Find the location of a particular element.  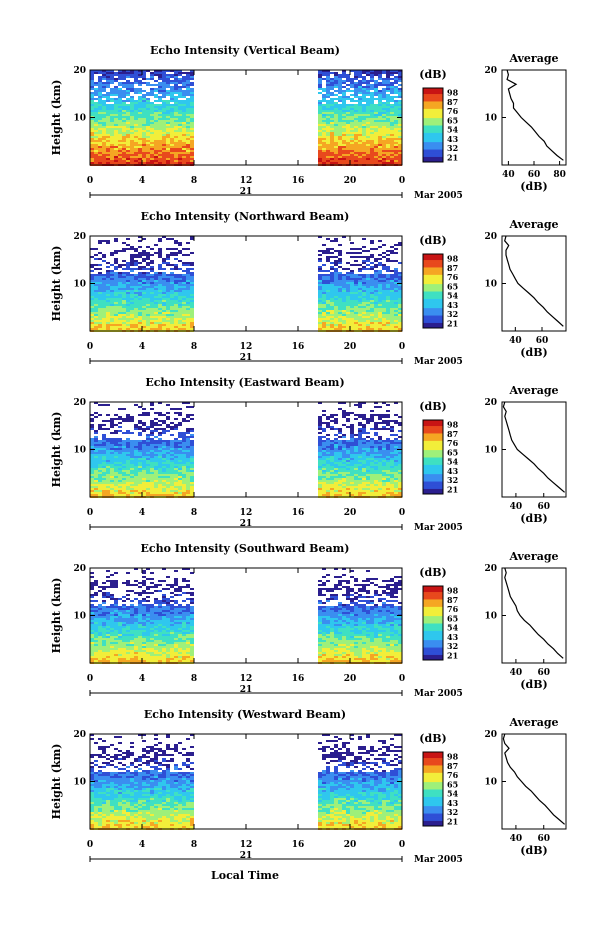

colorbar-tick-label: 43 is located at coordinates (453, 139).